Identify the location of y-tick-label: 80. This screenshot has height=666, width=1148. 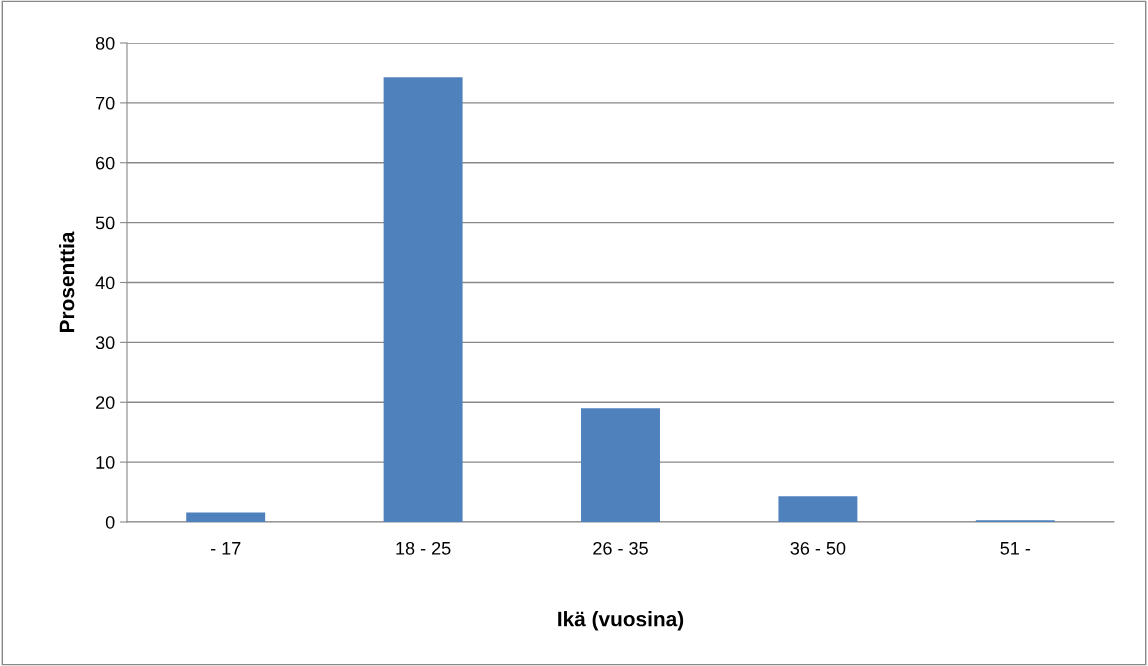
(105, 43).